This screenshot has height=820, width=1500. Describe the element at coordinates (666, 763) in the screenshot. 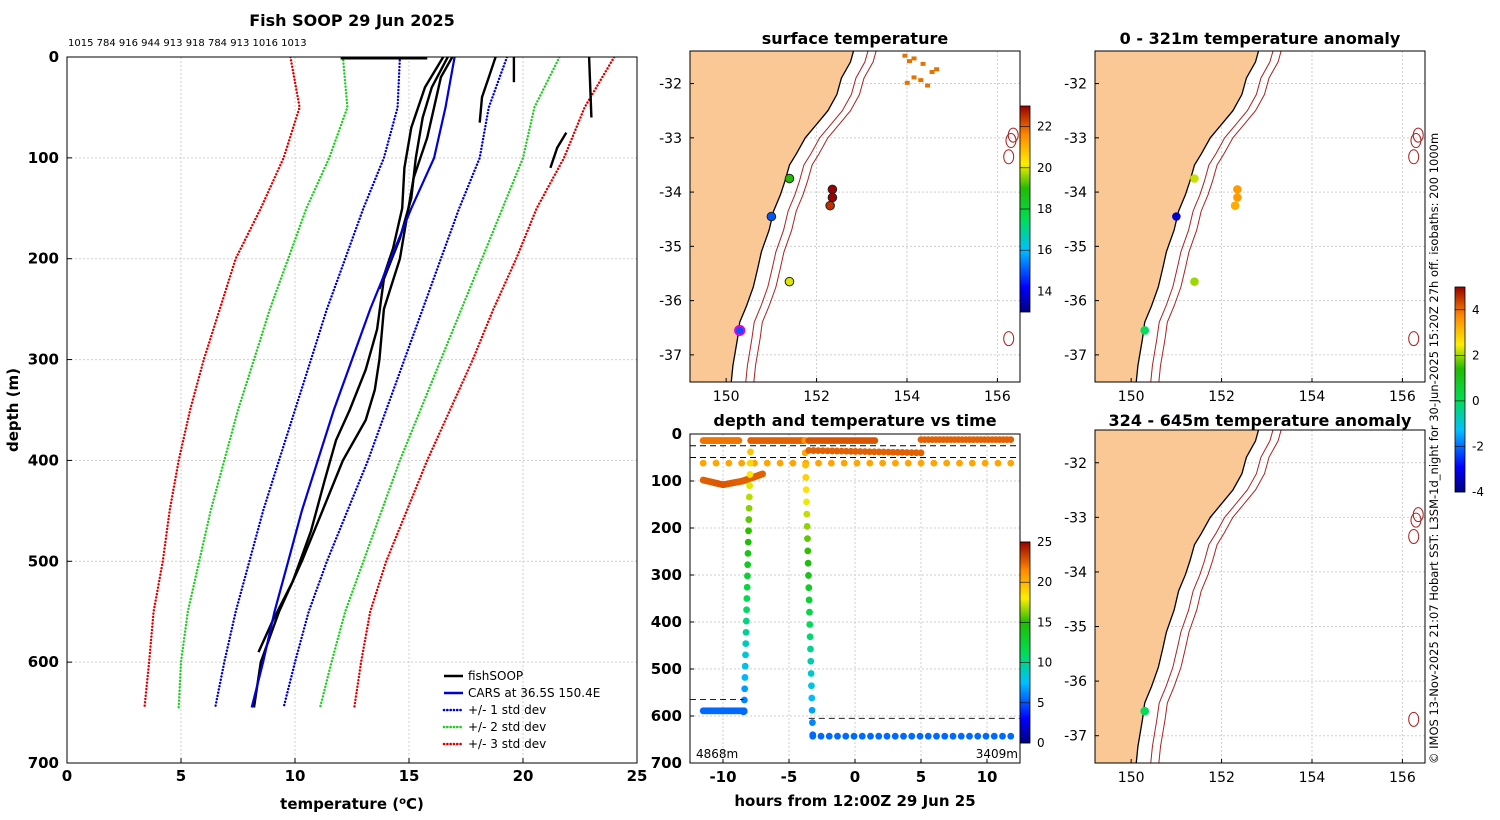

I see `dt-y-tick-label: 700` at that location.